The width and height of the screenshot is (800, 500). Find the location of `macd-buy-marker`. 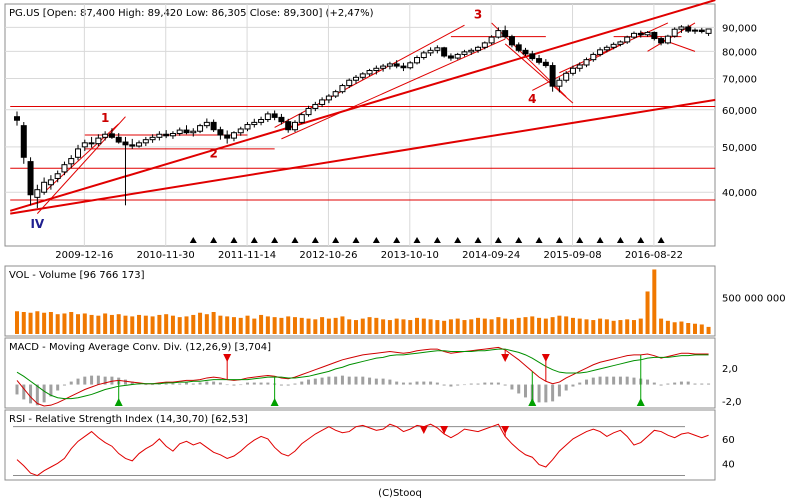

macd-buy-marker is located at coordinates (640, 402).